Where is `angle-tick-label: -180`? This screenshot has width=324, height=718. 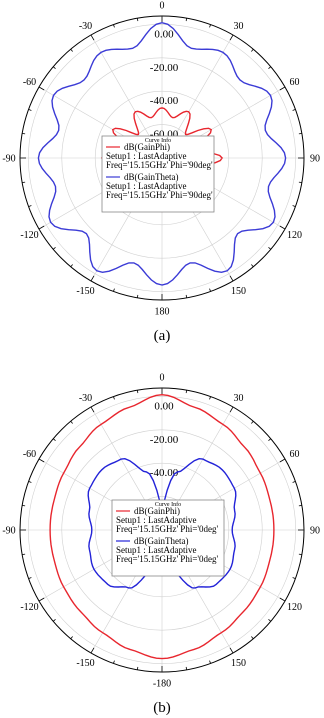
angle-tick-label: -180 is located at coordinates (162, 684).